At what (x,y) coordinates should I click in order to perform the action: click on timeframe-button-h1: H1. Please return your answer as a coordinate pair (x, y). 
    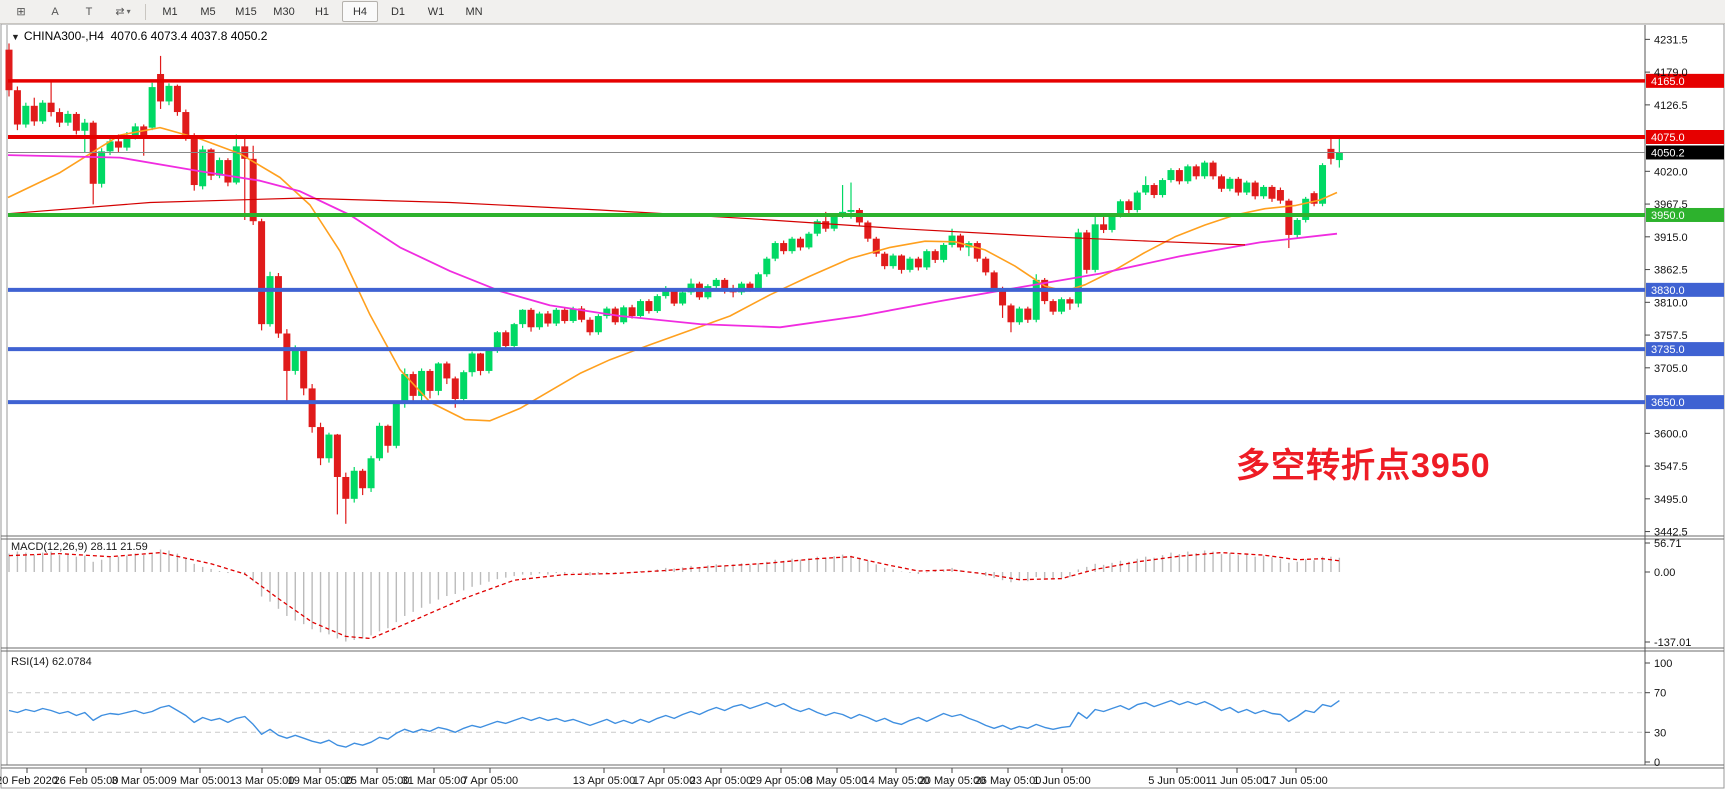
    Looking at the image, I should click on (322, 11).